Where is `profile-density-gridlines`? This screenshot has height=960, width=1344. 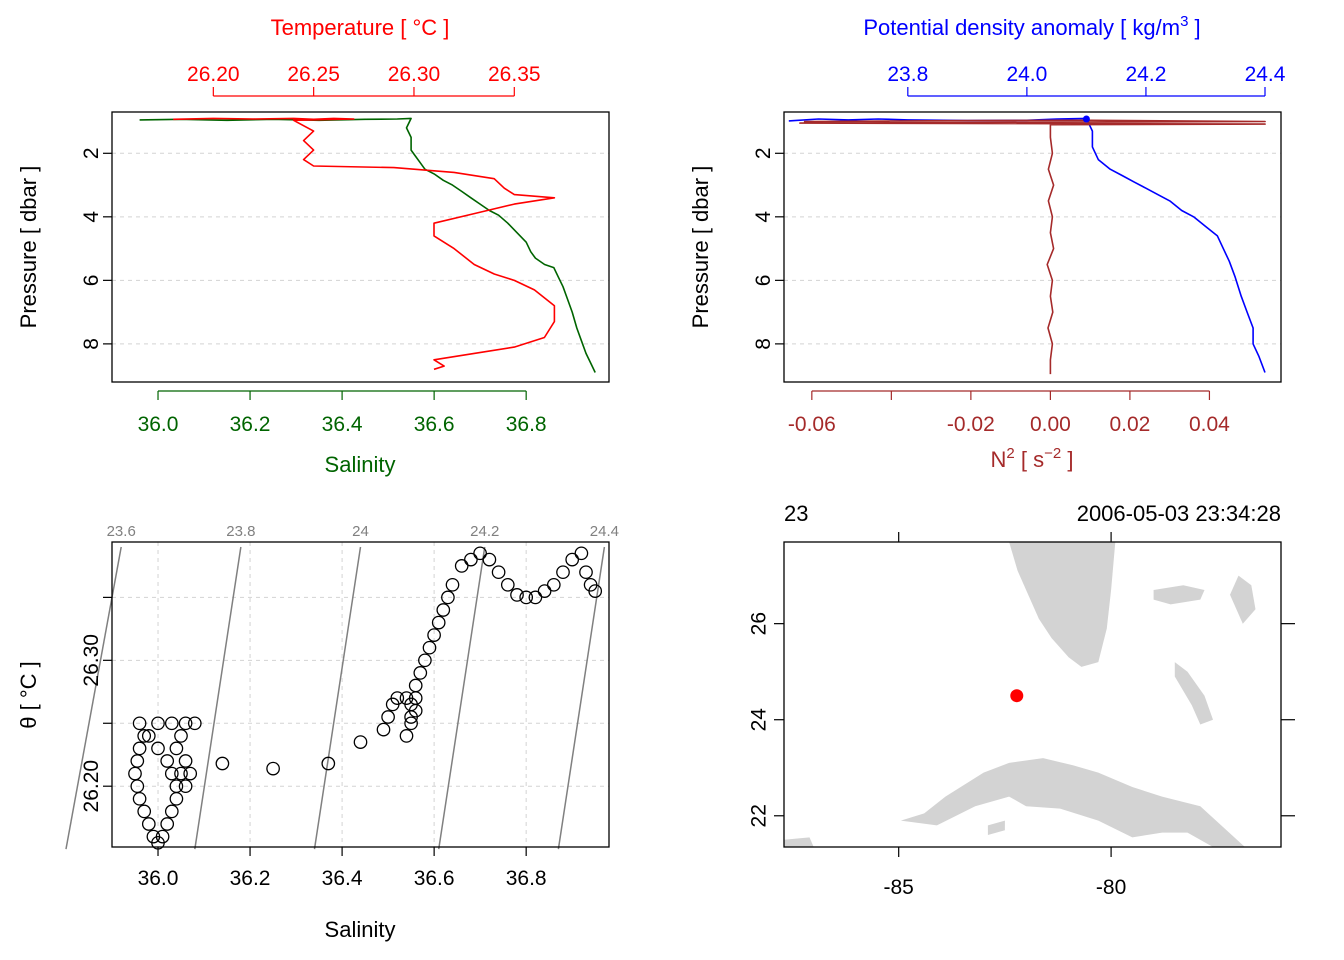
profile-density-gridlines is located at coordinates (1032, 248).